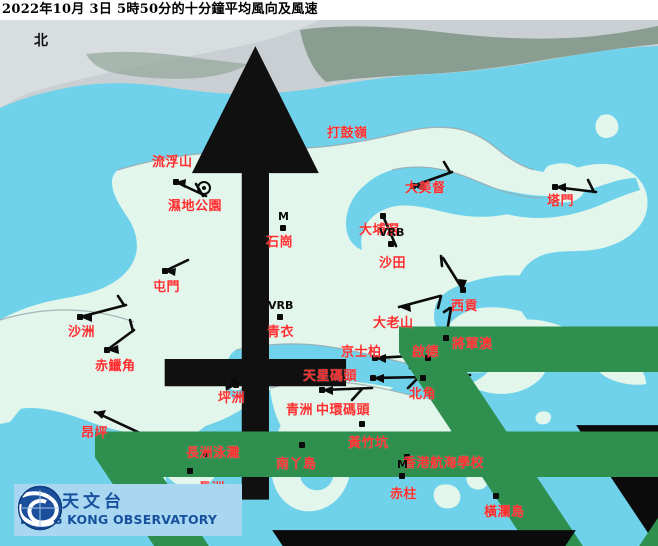 Image resolution: width=658 pixels, height=546 pixels. Describe the element at coordinates (195, 206) in the screenshot. I see `station-label: 濕地公園` at that location.